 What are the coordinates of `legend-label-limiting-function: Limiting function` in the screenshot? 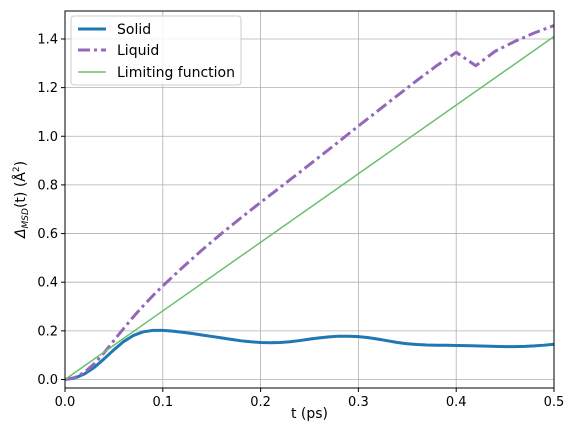 It's located at (176, 73).